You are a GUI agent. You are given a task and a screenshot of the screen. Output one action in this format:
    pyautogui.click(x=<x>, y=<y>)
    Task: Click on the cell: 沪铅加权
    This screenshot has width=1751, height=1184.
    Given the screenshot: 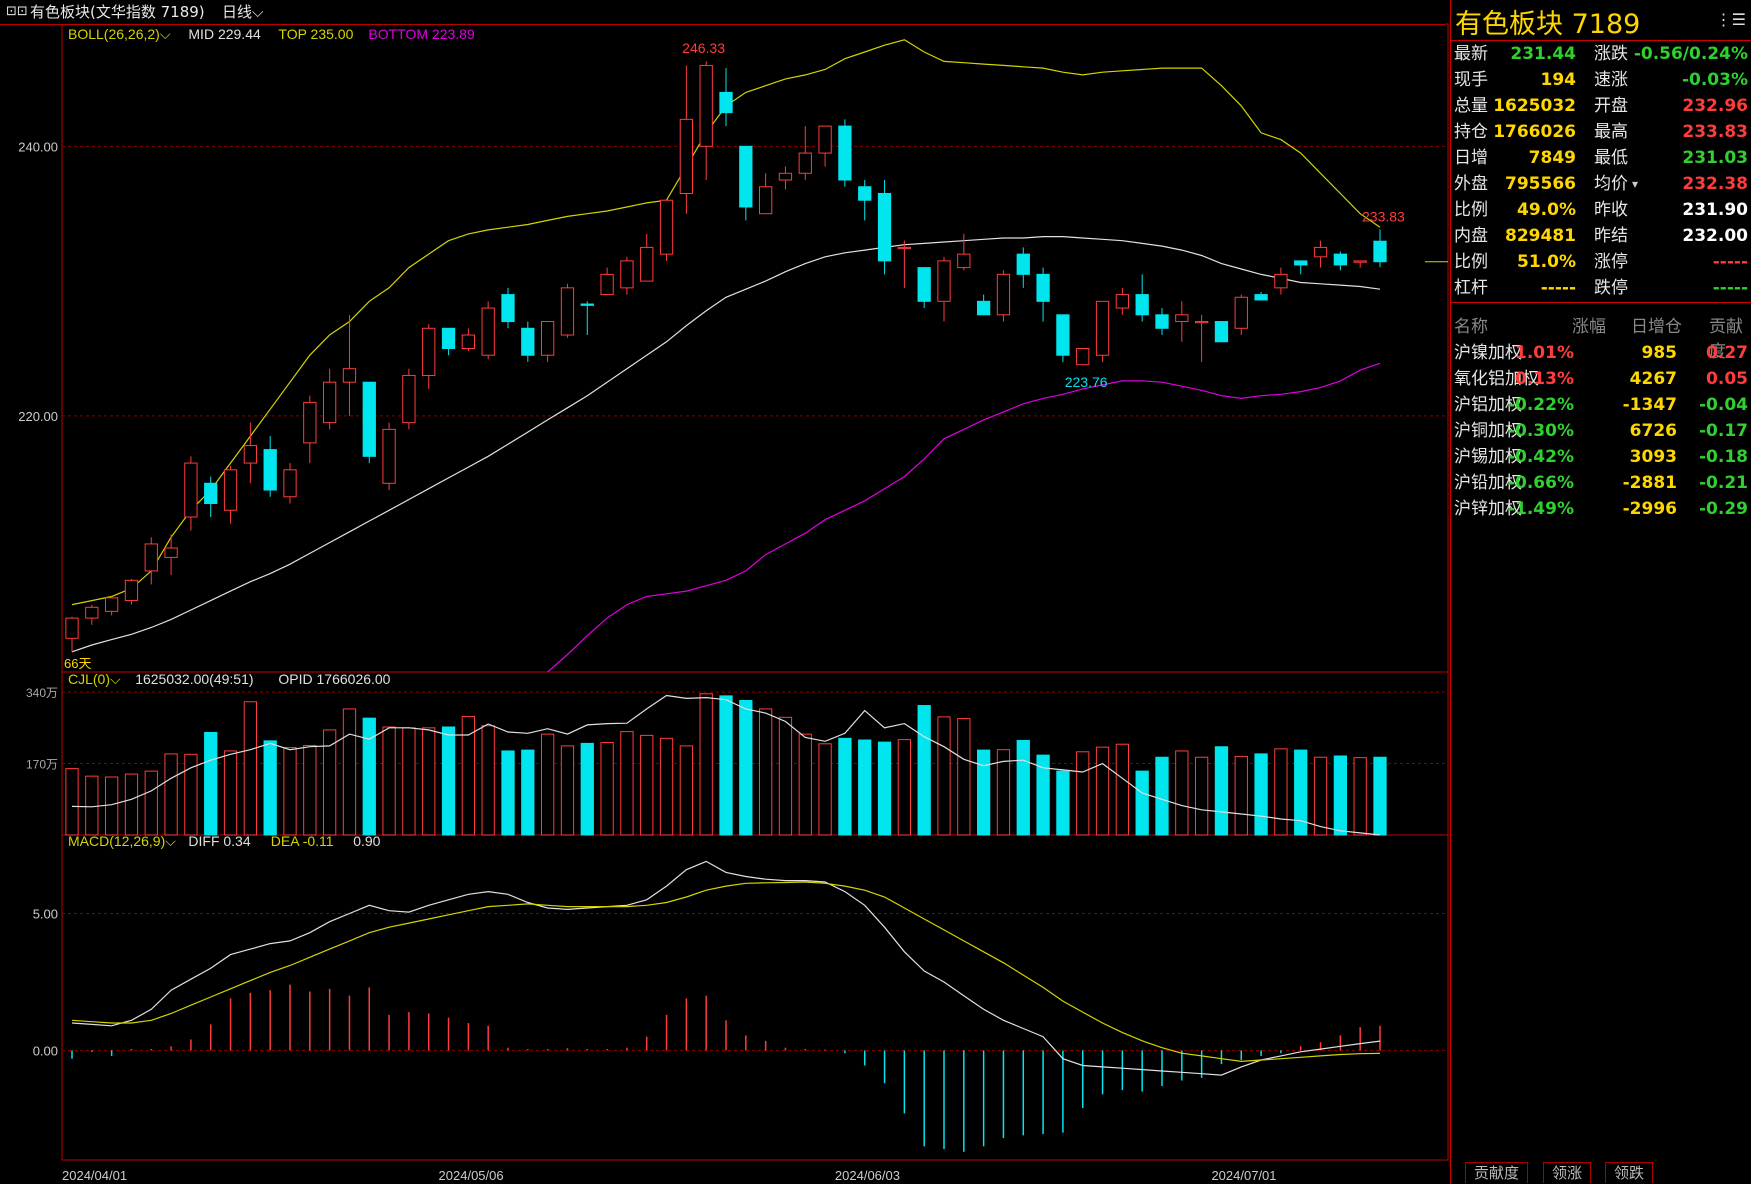 What is the action you would take?
    pyautogui.click(x=1488, y=483)
    